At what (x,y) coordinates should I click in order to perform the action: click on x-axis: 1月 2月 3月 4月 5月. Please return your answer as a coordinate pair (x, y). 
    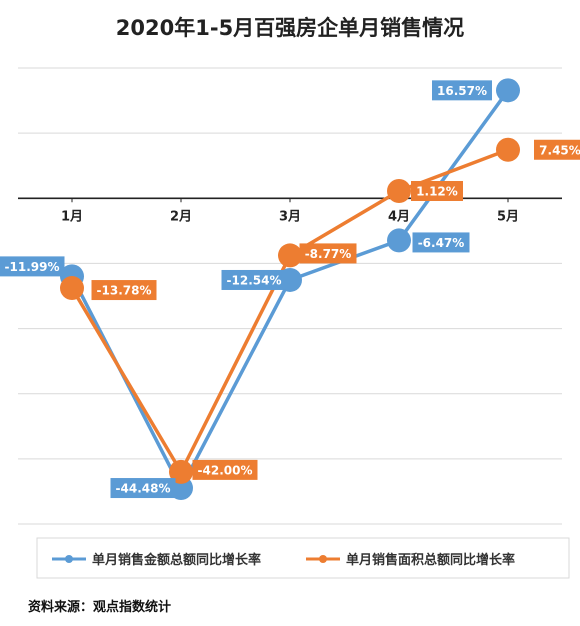
    Looking at the image, I should click on (290, 210).